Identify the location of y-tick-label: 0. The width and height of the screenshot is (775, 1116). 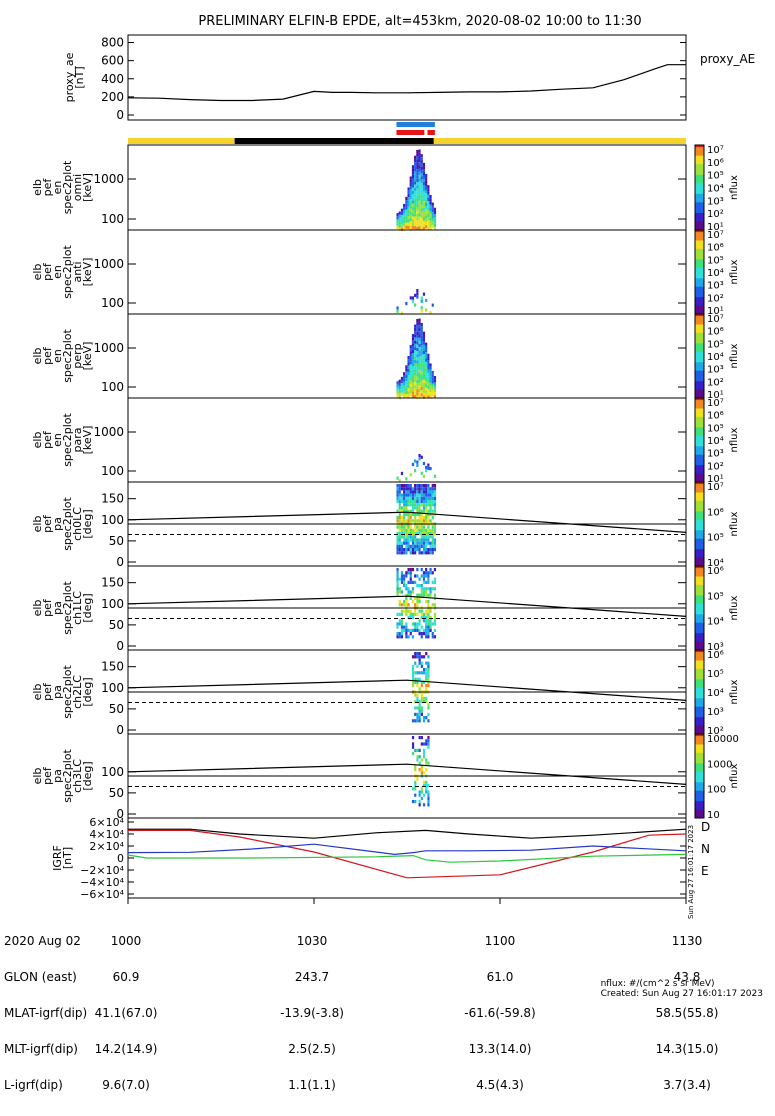
(120, 646).